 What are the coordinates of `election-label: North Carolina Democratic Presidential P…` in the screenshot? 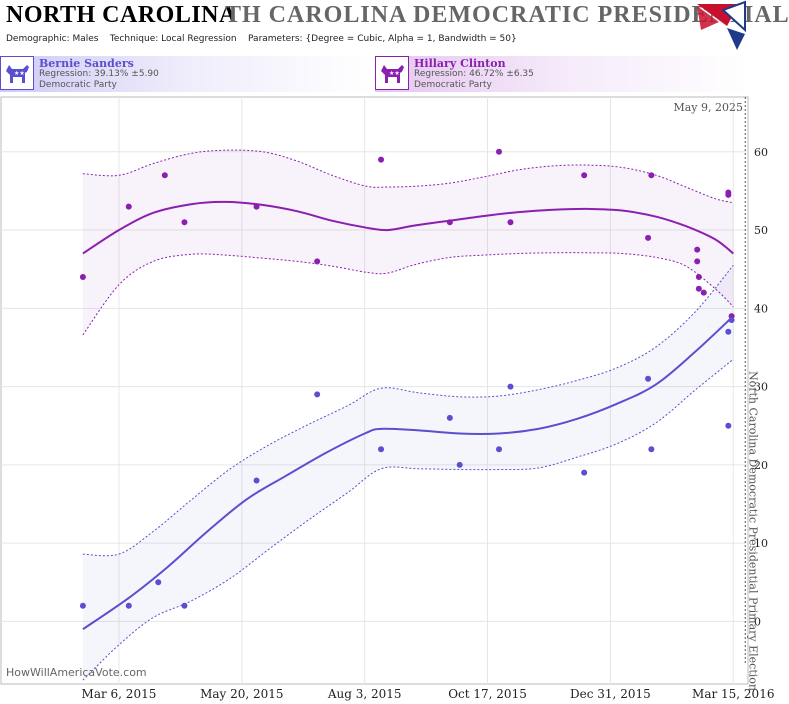 It's located at (752, 531).